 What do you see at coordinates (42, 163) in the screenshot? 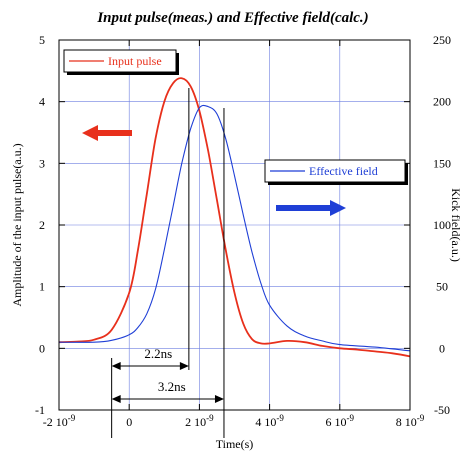
I see `y-left-tick-label: 3` at bounding box center [42, 163].